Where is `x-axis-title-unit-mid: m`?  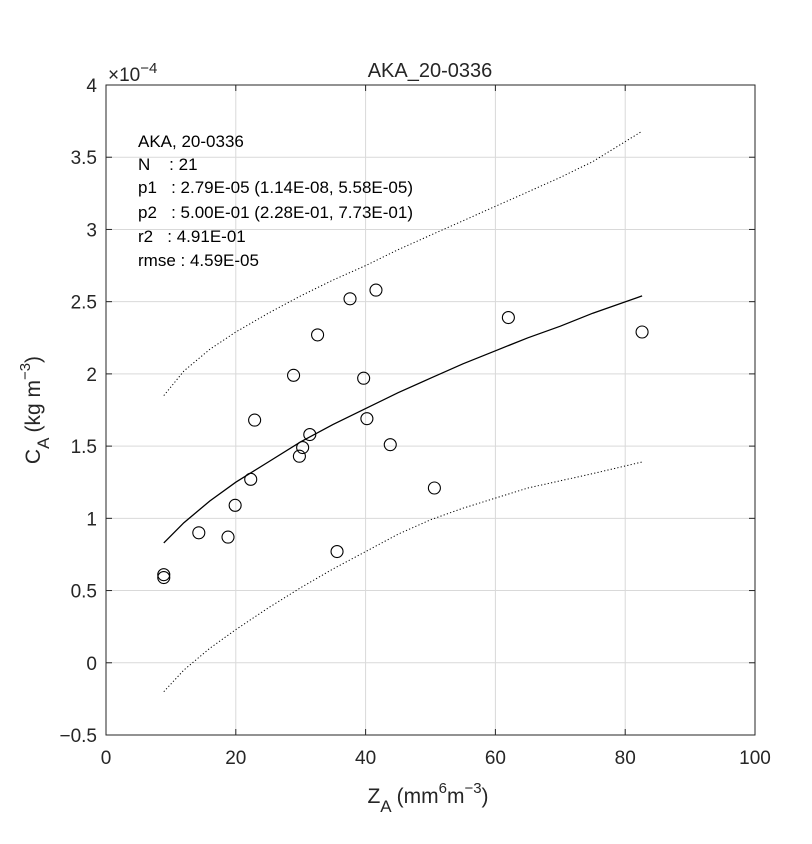
x-axis-title-unit-mid: m is located at coordinates (456, 796).